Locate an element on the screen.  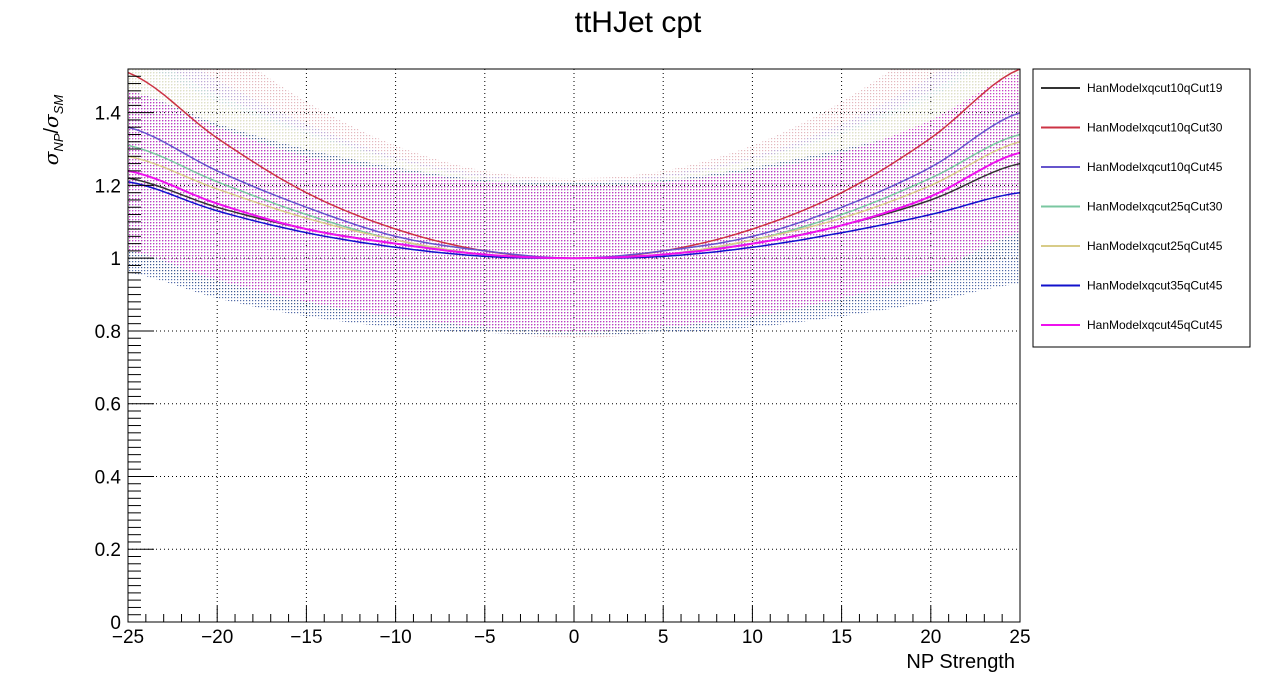
x-tick-label: −10 is located at coordinates (395, 637).